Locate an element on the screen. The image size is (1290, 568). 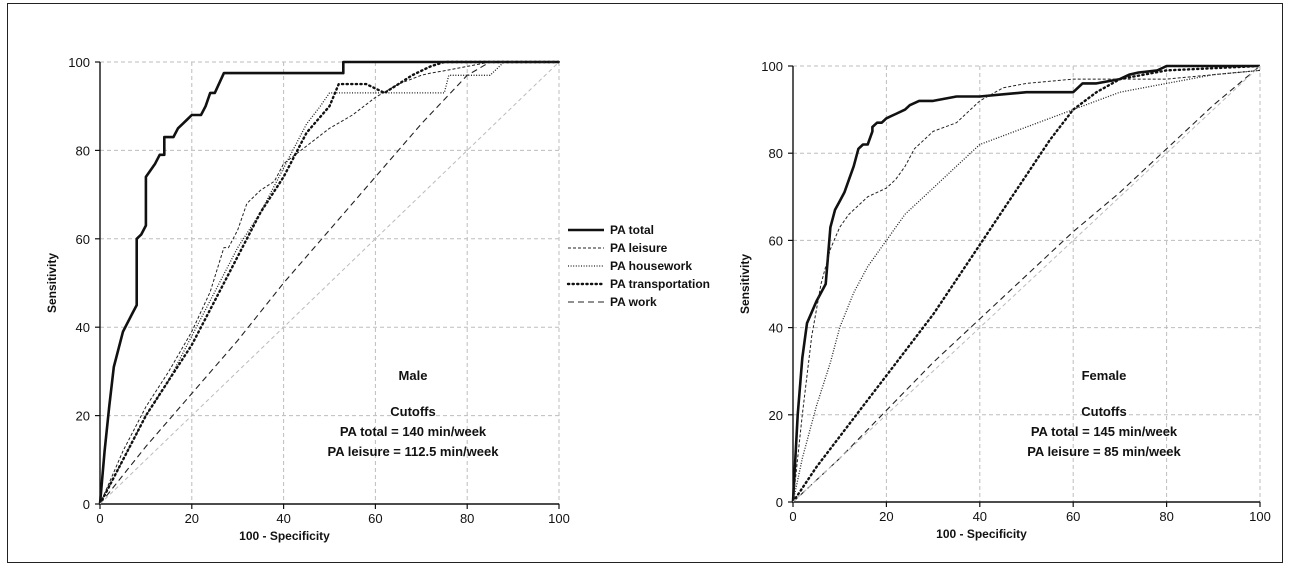
legend-label-transport: PA transportation is located at coordinates (660, 284).